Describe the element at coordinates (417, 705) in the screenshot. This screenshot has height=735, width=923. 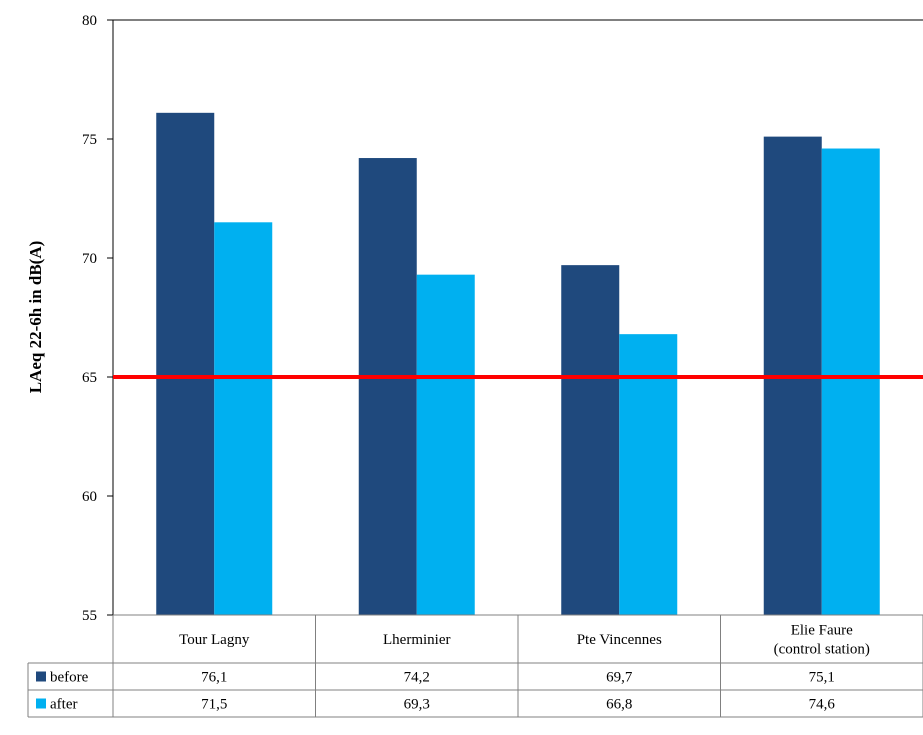
I see `data-label: 69,3` at that location.